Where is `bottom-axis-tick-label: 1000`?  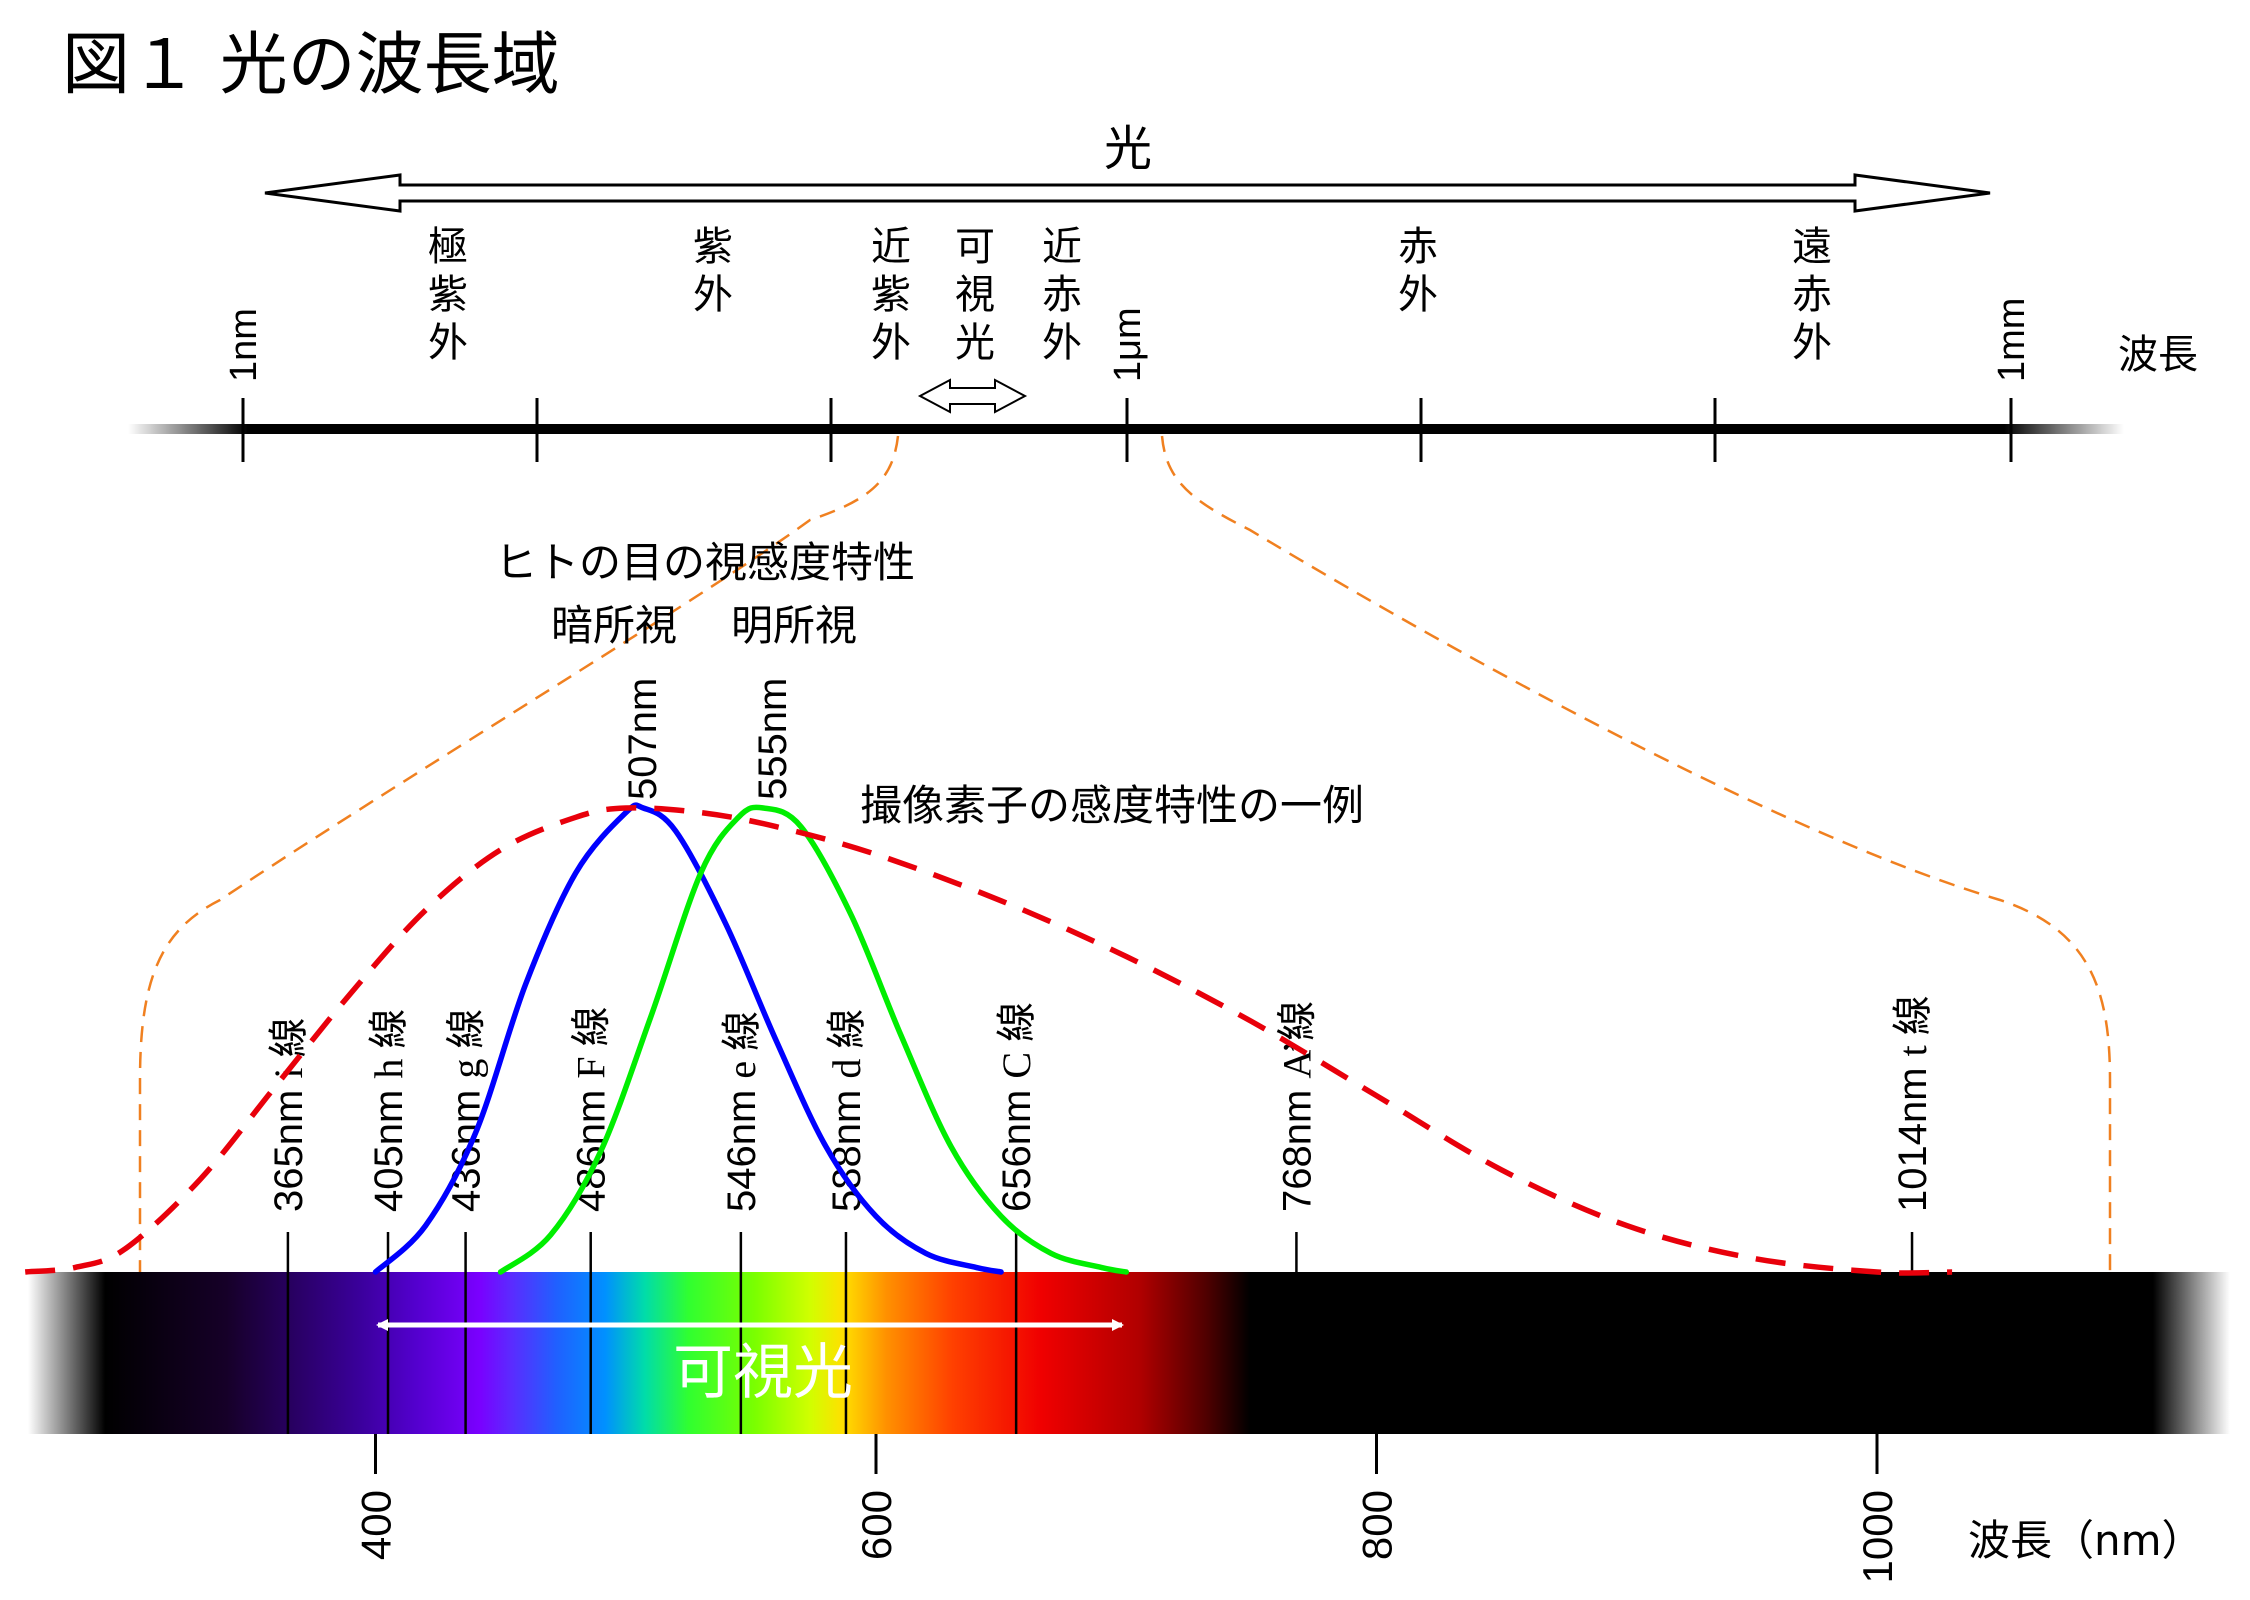 bottom-axis-tick-label: 1000 is located at coordinates (1877, 1536).